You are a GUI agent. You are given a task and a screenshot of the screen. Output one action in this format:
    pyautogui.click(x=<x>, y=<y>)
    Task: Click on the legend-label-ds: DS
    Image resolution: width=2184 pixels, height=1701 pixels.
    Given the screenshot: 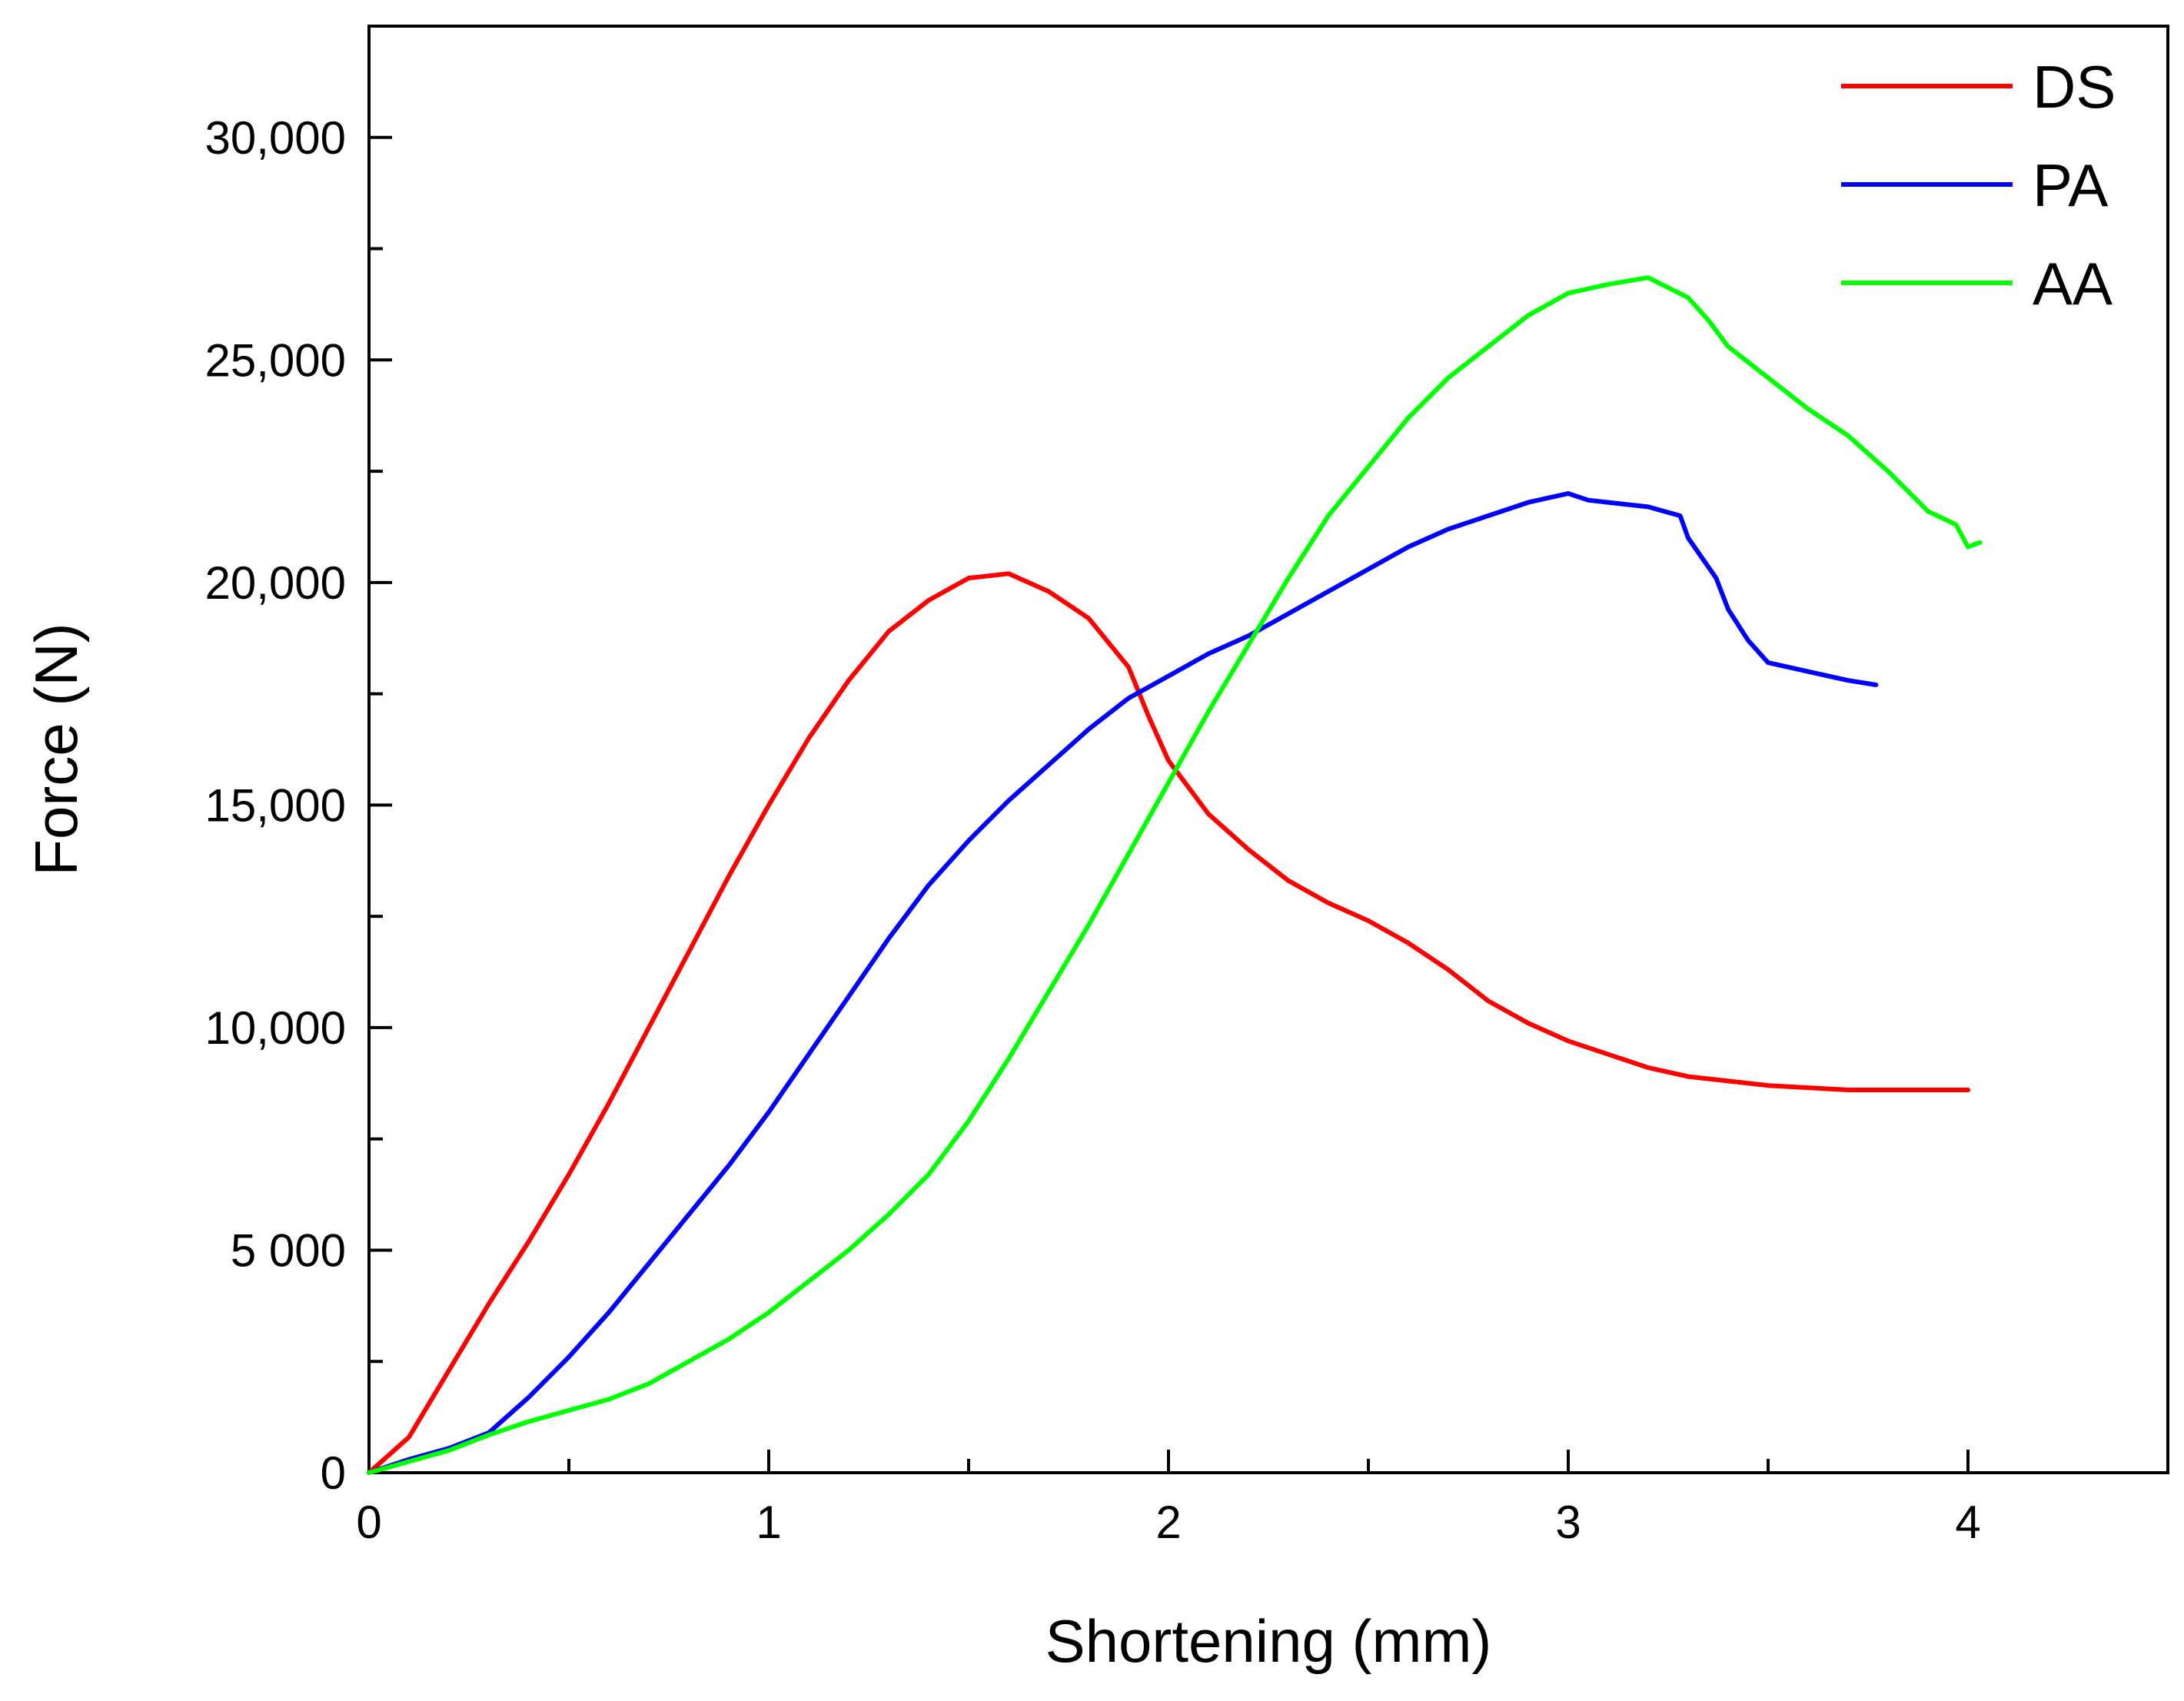 What is the action you would take?
    pyautogui.click(x=2074, y=87)
    